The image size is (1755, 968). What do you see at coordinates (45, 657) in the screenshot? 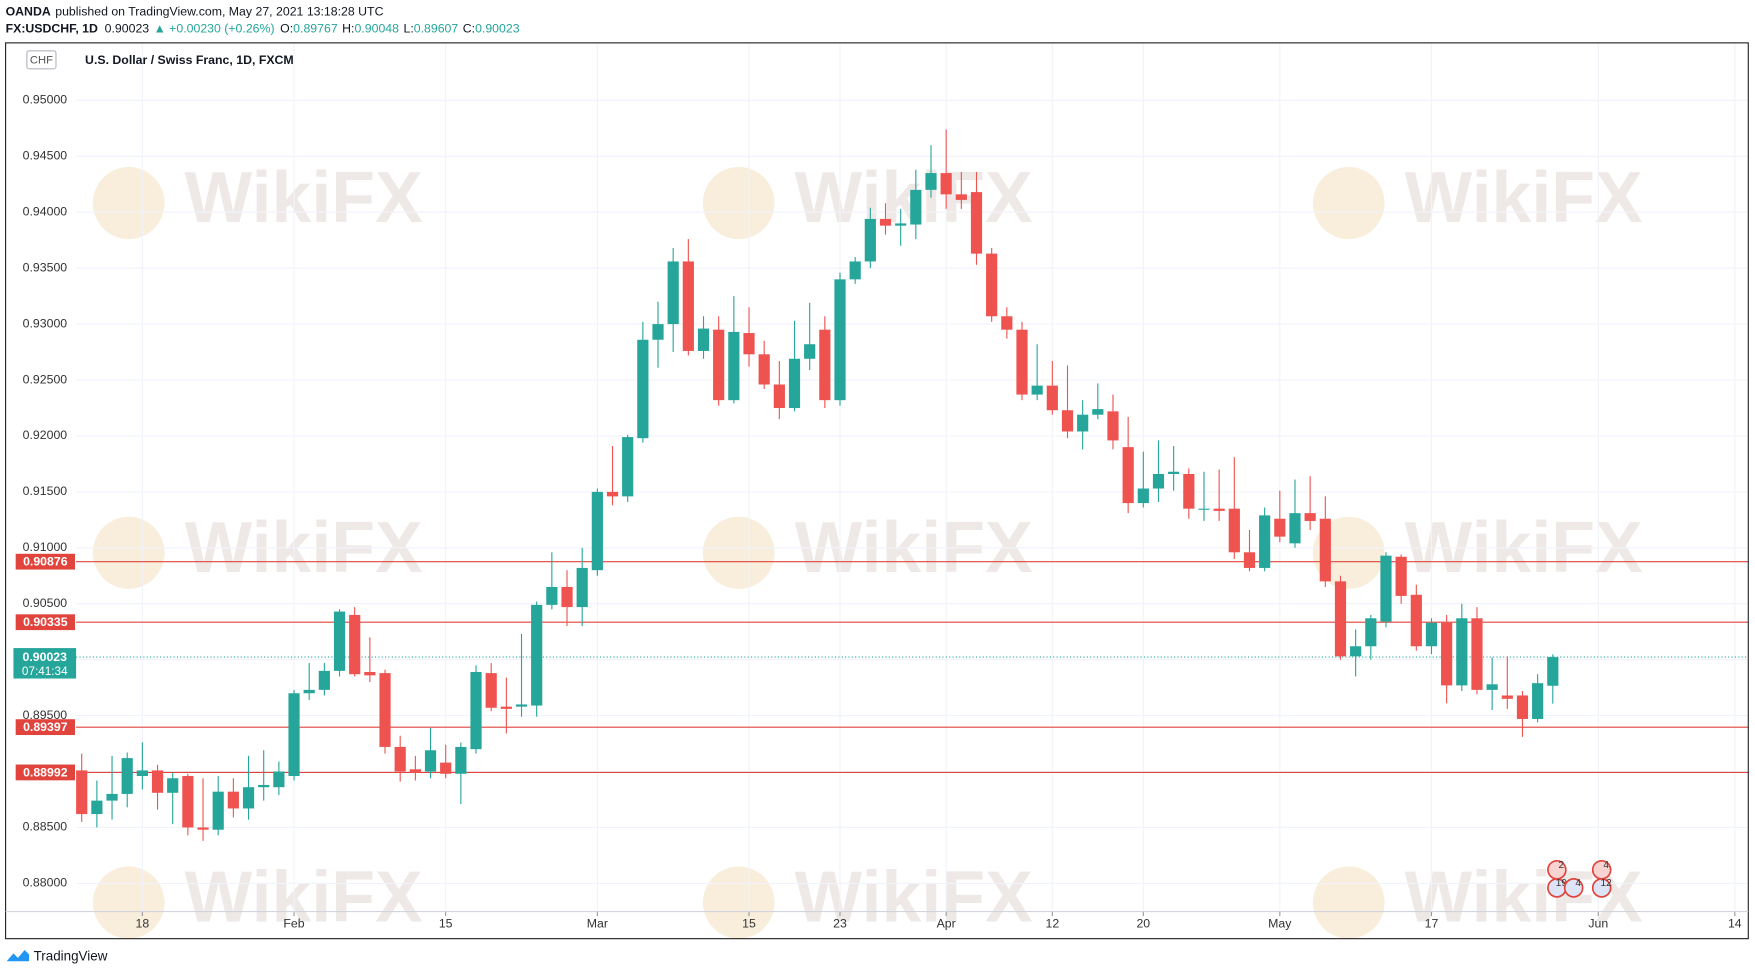
I see `last-price-label: 0.90023` at bounding box center [45, 657].